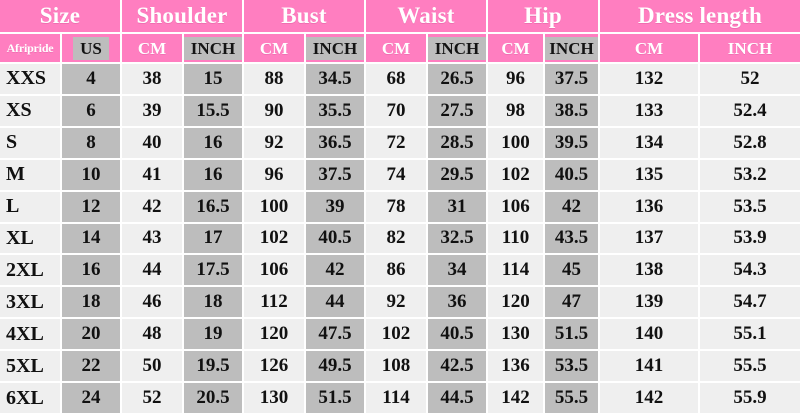  What do you see at coordinates (336, 366) in the screenshot?
I see `measurement-cell: 49.5` at bounding box center [336, 366].